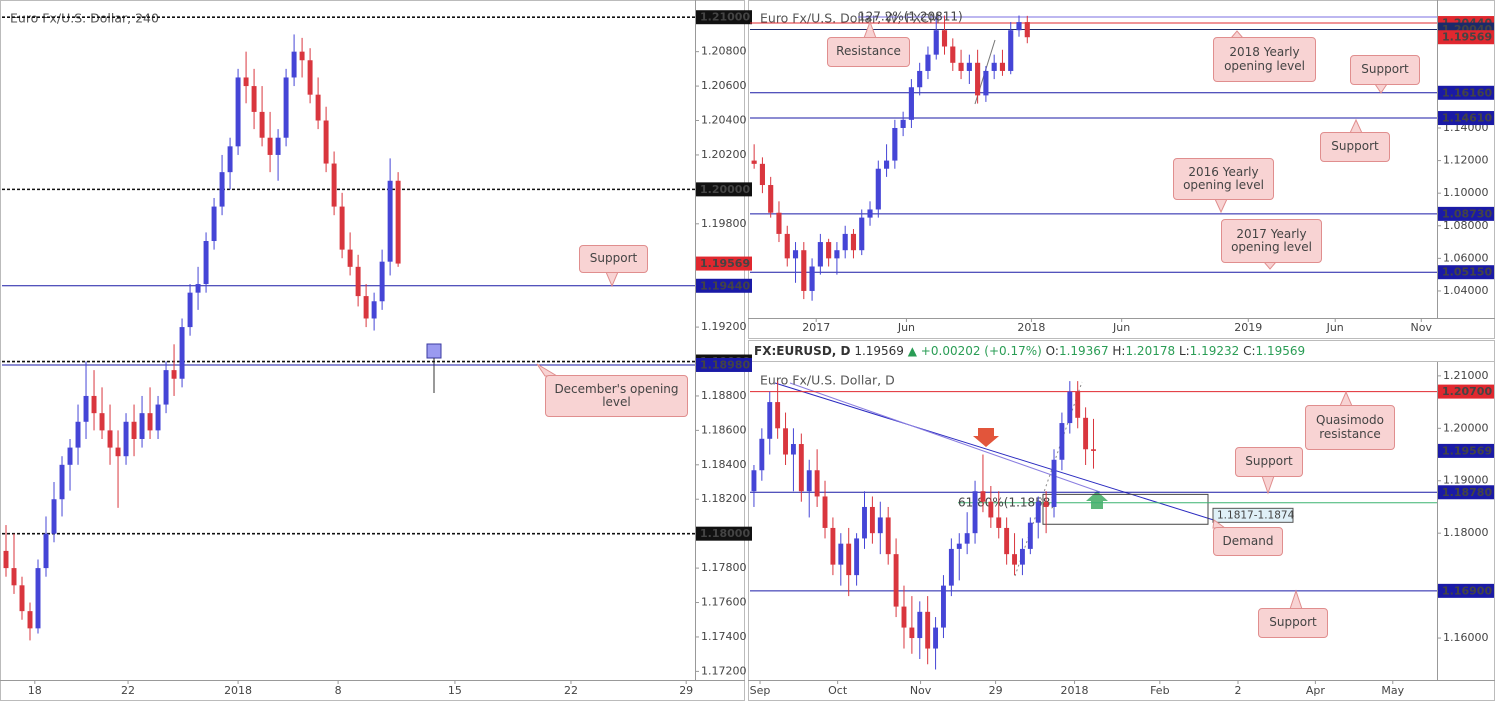  I want to click on close-value: 1.19569, so click(1281, 351).